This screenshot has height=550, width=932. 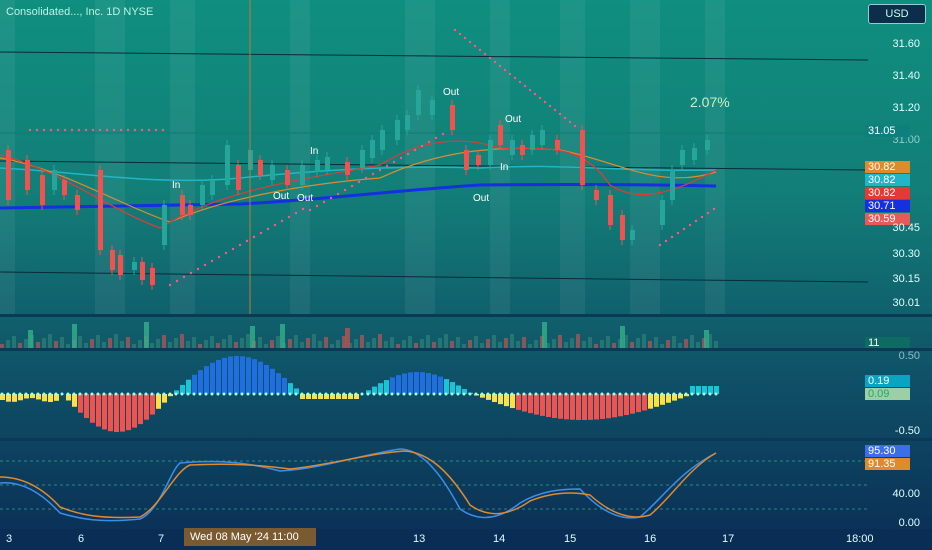 I want to click on price-tick: 31.20, so click(x=906, y=108).